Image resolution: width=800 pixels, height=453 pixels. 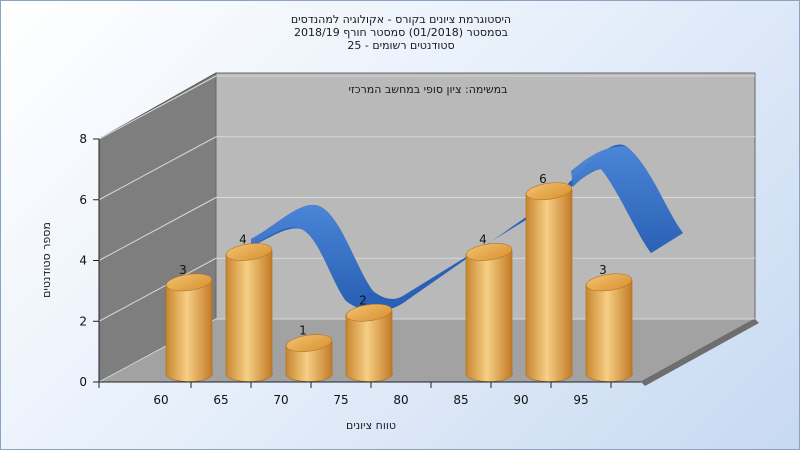 What do you see at coordinates (280, 400) in the screenshot?
I see `x-tick-label: 70` at bounding box center [280, 400].